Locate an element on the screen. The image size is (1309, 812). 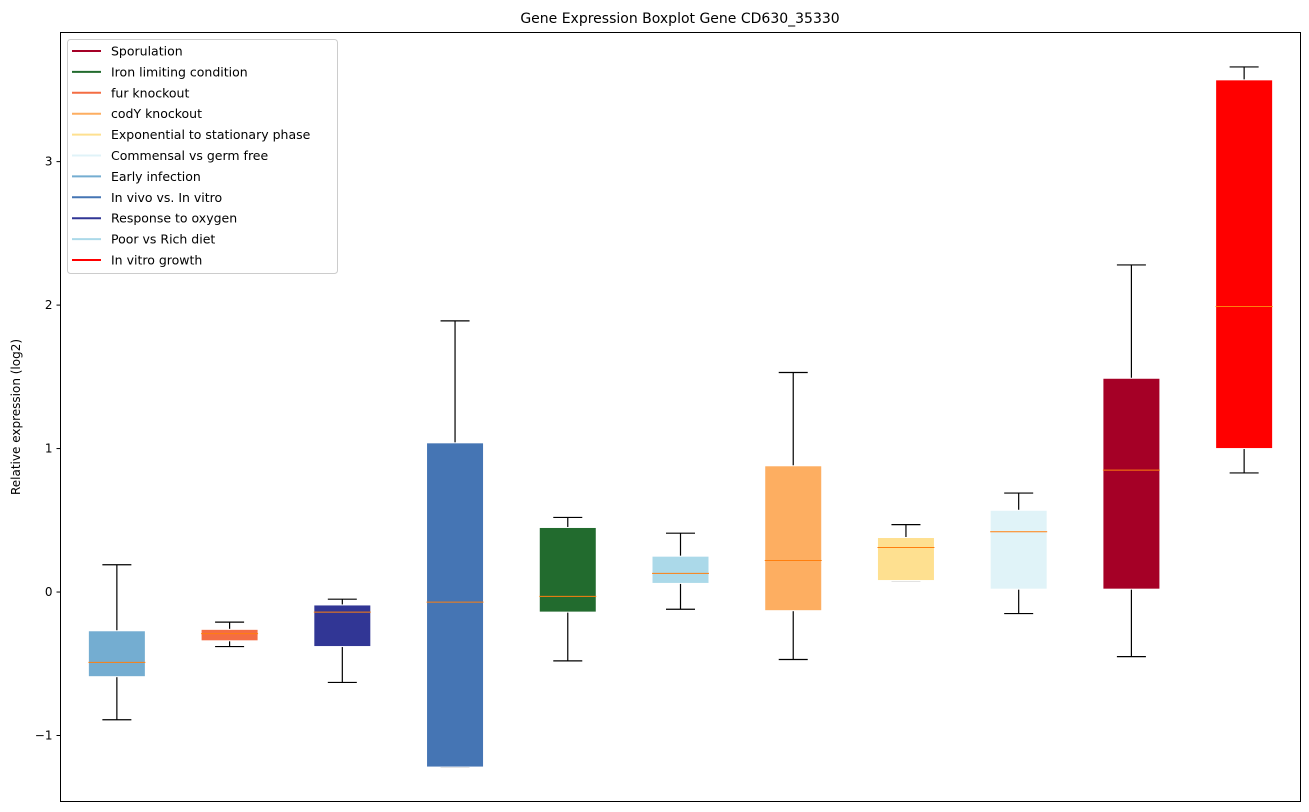
legend-item: Early infection is located at coordinates (136, 176).